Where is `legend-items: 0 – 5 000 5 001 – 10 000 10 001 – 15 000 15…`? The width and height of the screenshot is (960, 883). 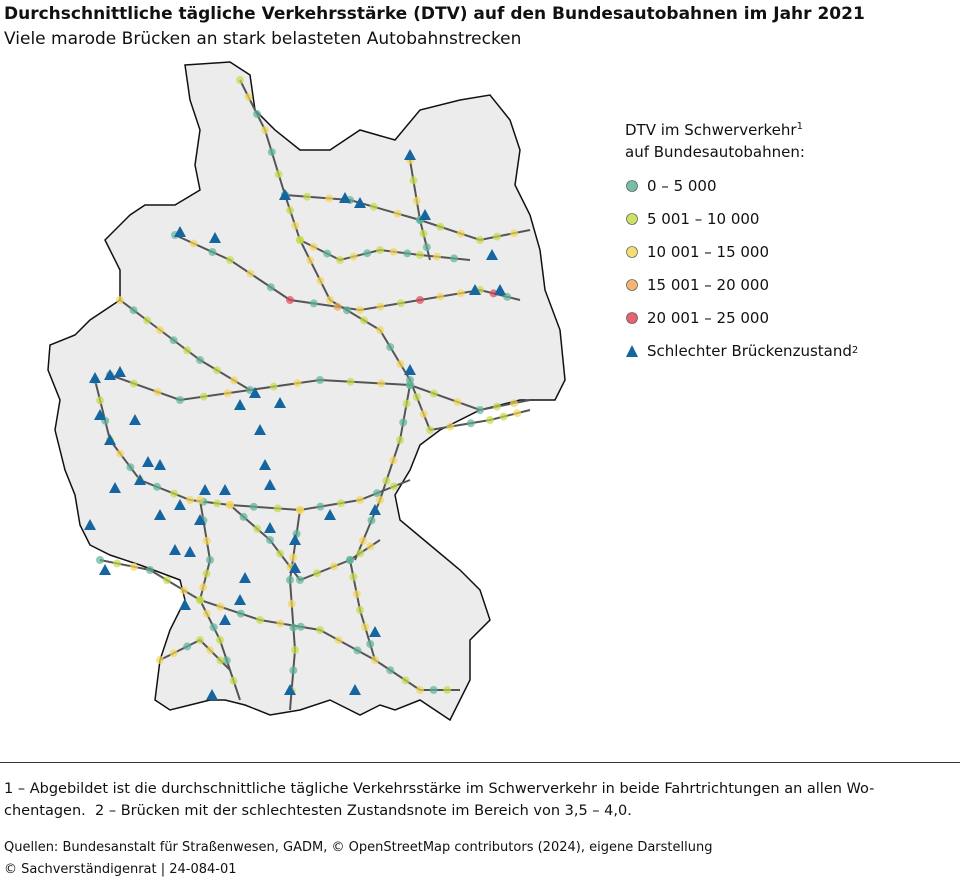
legend-items: 0 – 5 000 5 001 – 10 000 10 001 – 15 000 15… is located at coordinates (741, 268).